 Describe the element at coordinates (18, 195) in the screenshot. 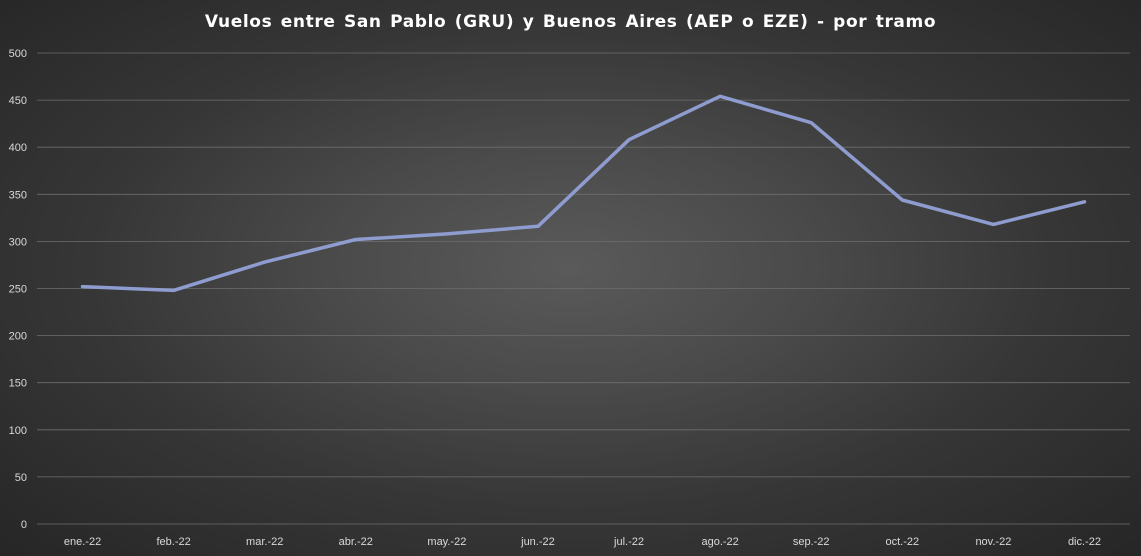

I see `y-tick-label: 350` at that location.